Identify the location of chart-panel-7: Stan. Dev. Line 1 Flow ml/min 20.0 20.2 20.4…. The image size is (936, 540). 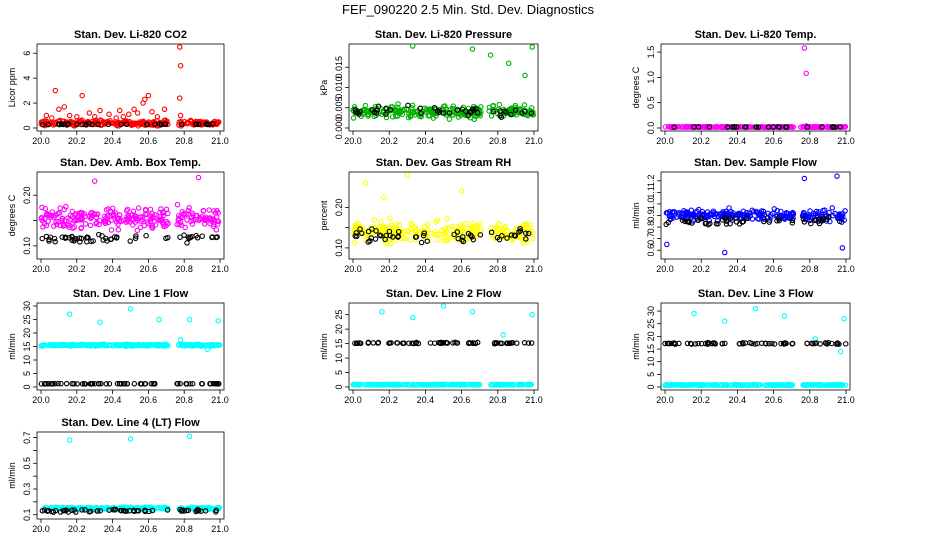
(118, 346).